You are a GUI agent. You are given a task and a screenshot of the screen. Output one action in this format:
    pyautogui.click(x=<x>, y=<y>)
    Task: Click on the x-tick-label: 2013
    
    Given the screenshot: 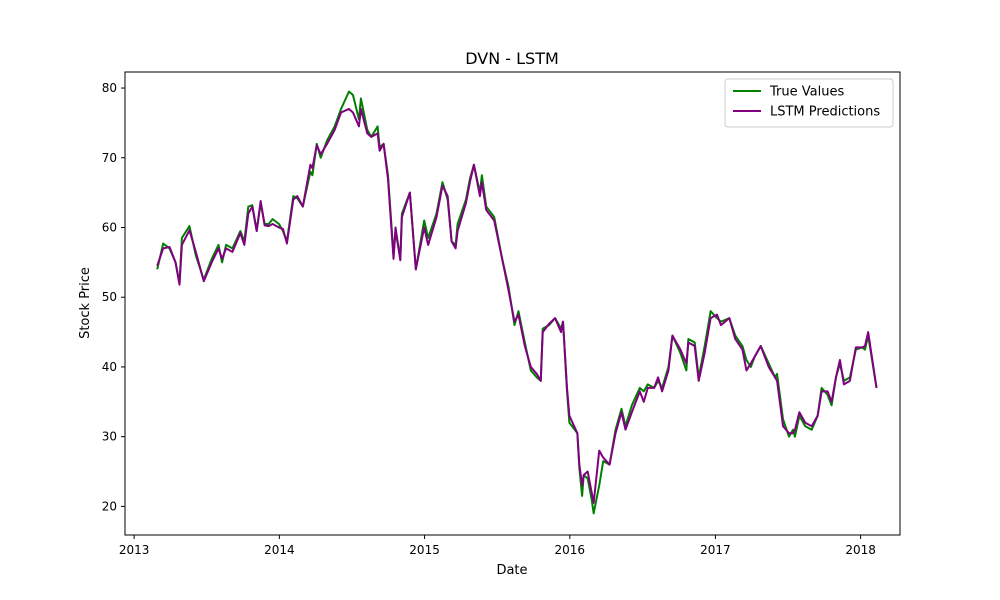 What is the action you would take?
    pyautogui.click(x=134, y=550)
    